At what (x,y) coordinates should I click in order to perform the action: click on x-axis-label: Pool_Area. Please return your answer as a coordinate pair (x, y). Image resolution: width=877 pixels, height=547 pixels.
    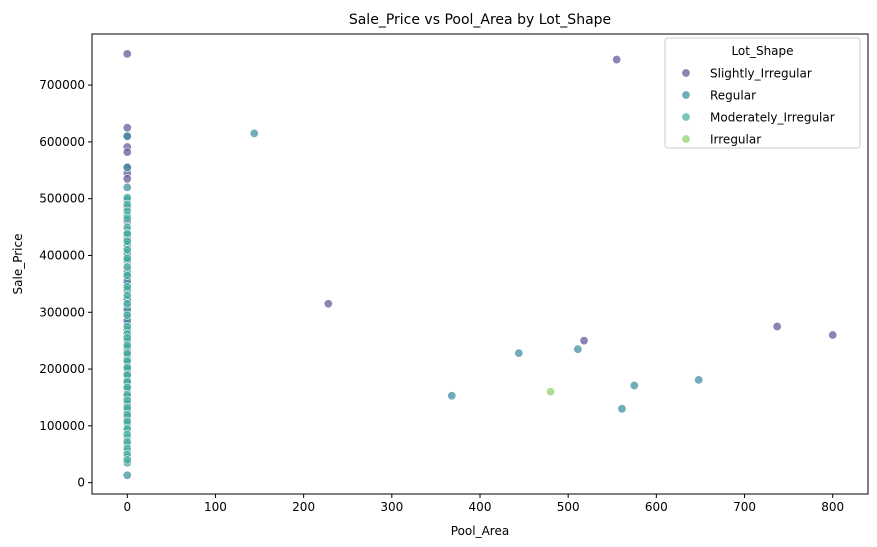
    Looking at the image, I should click on (480, 531).